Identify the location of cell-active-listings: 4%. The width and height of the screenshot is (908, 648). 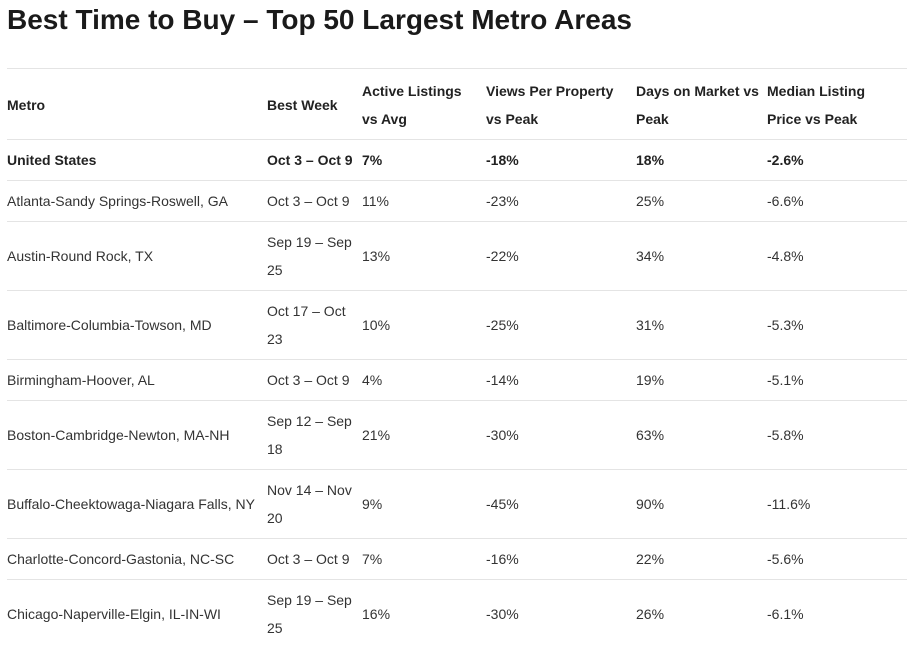
(424, 380).